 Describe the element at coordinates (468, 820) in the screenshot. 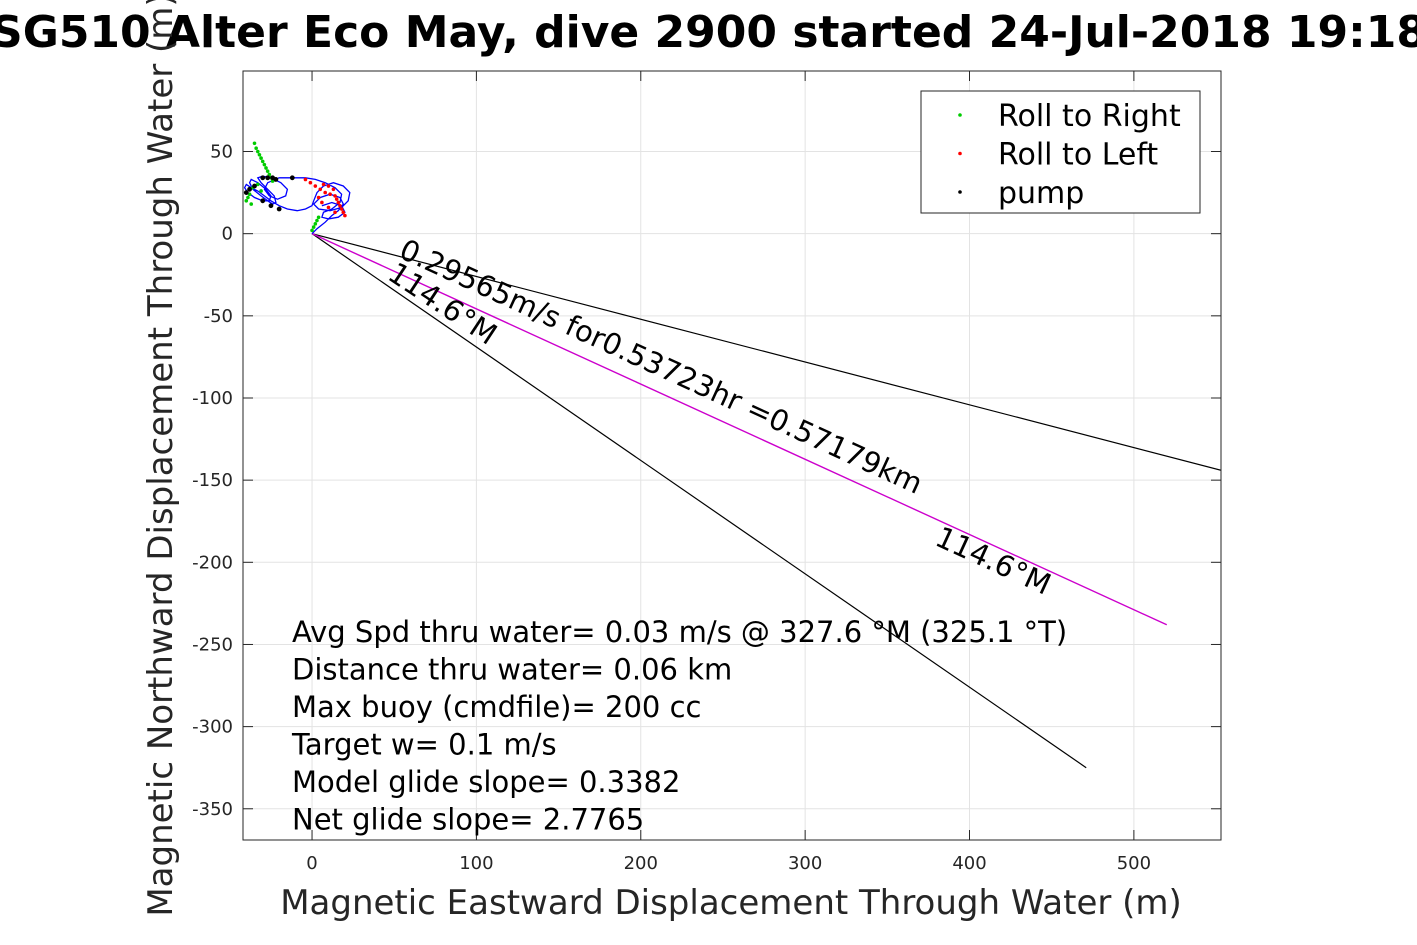

I see `stats-line: Net glide slope= 2.7765` at that location.